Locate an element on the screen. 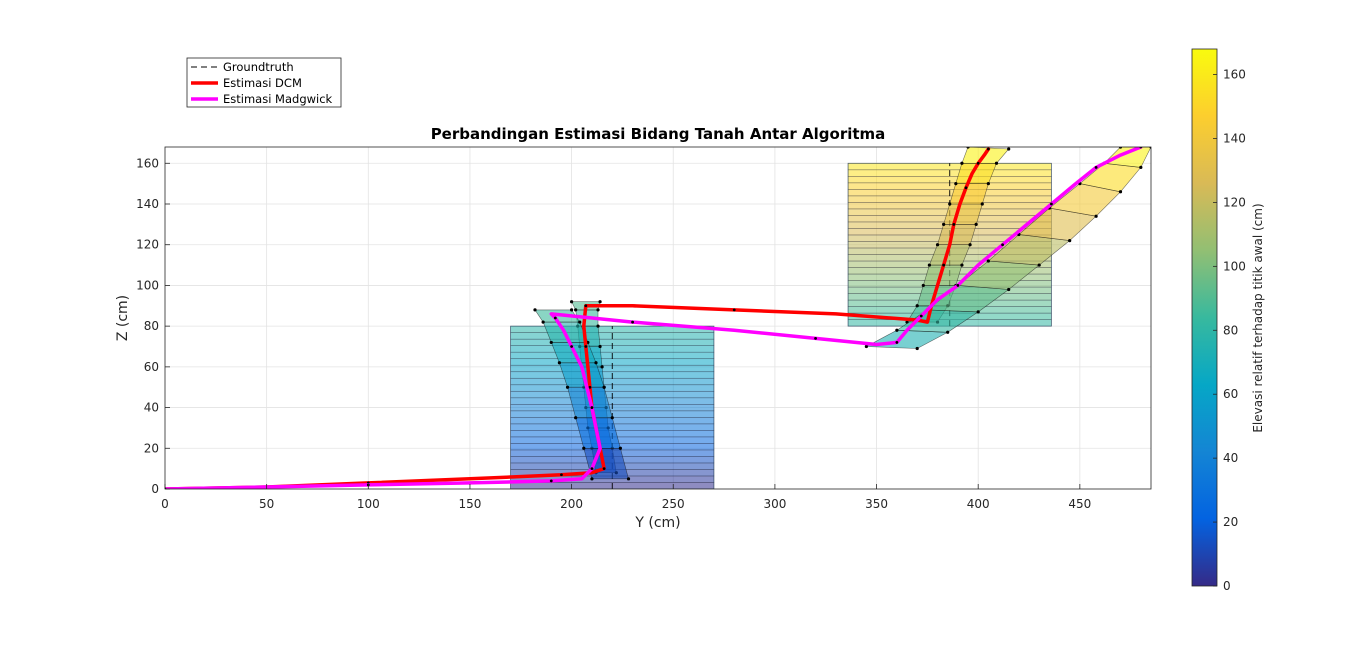 The width and height of the screenshot is (1366, 659). colorbar-tick-label: 20 is located at coordinates (1230, 522).